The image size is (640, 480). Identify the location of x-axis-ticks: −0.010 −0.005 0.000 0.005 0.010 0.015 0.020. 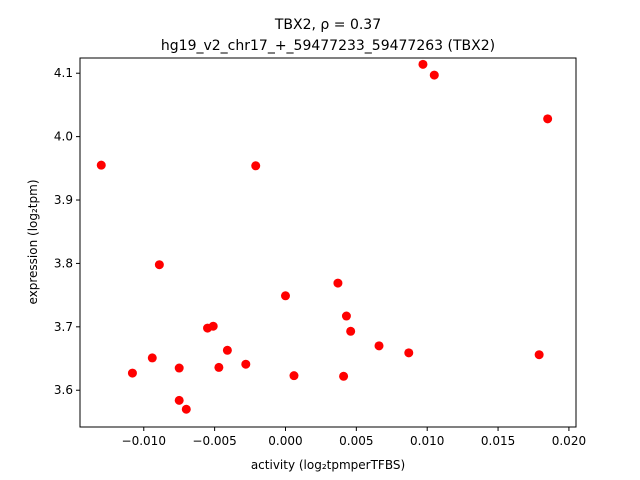
(354, 437).